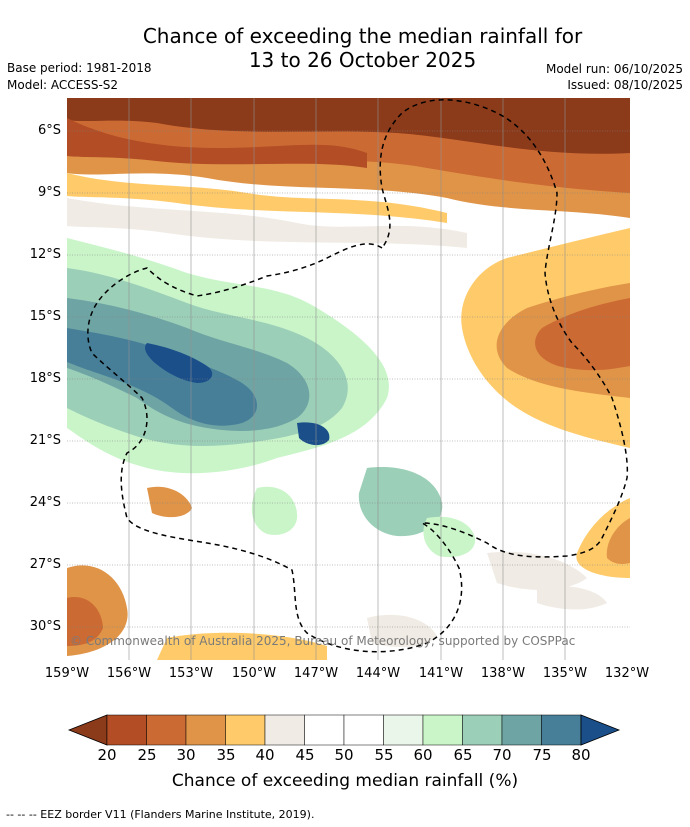 This screenshot has width=690, height=827. What do you see at coordinates (503, 673) in the screenshot?
I see `lon-label: 138°W` at bounding box center [503, 673].